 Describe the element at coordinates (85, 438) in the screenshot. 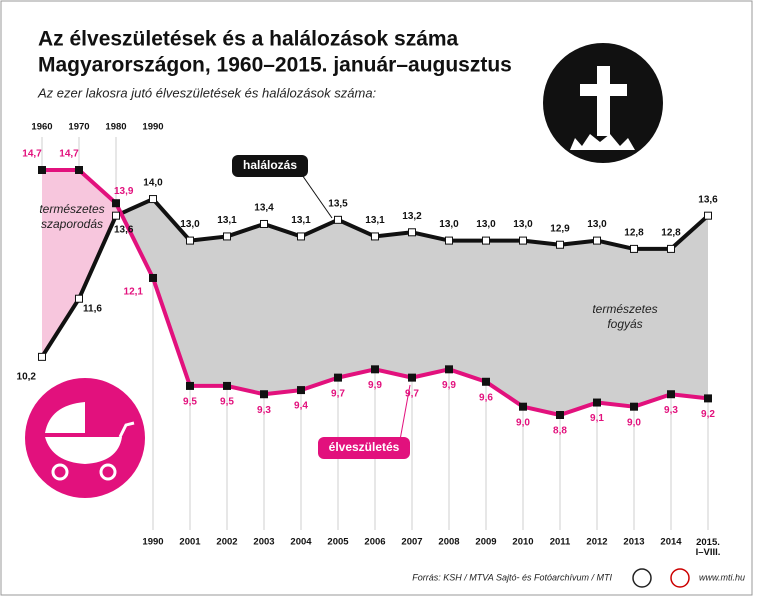

I see `birth-icon` at that location.